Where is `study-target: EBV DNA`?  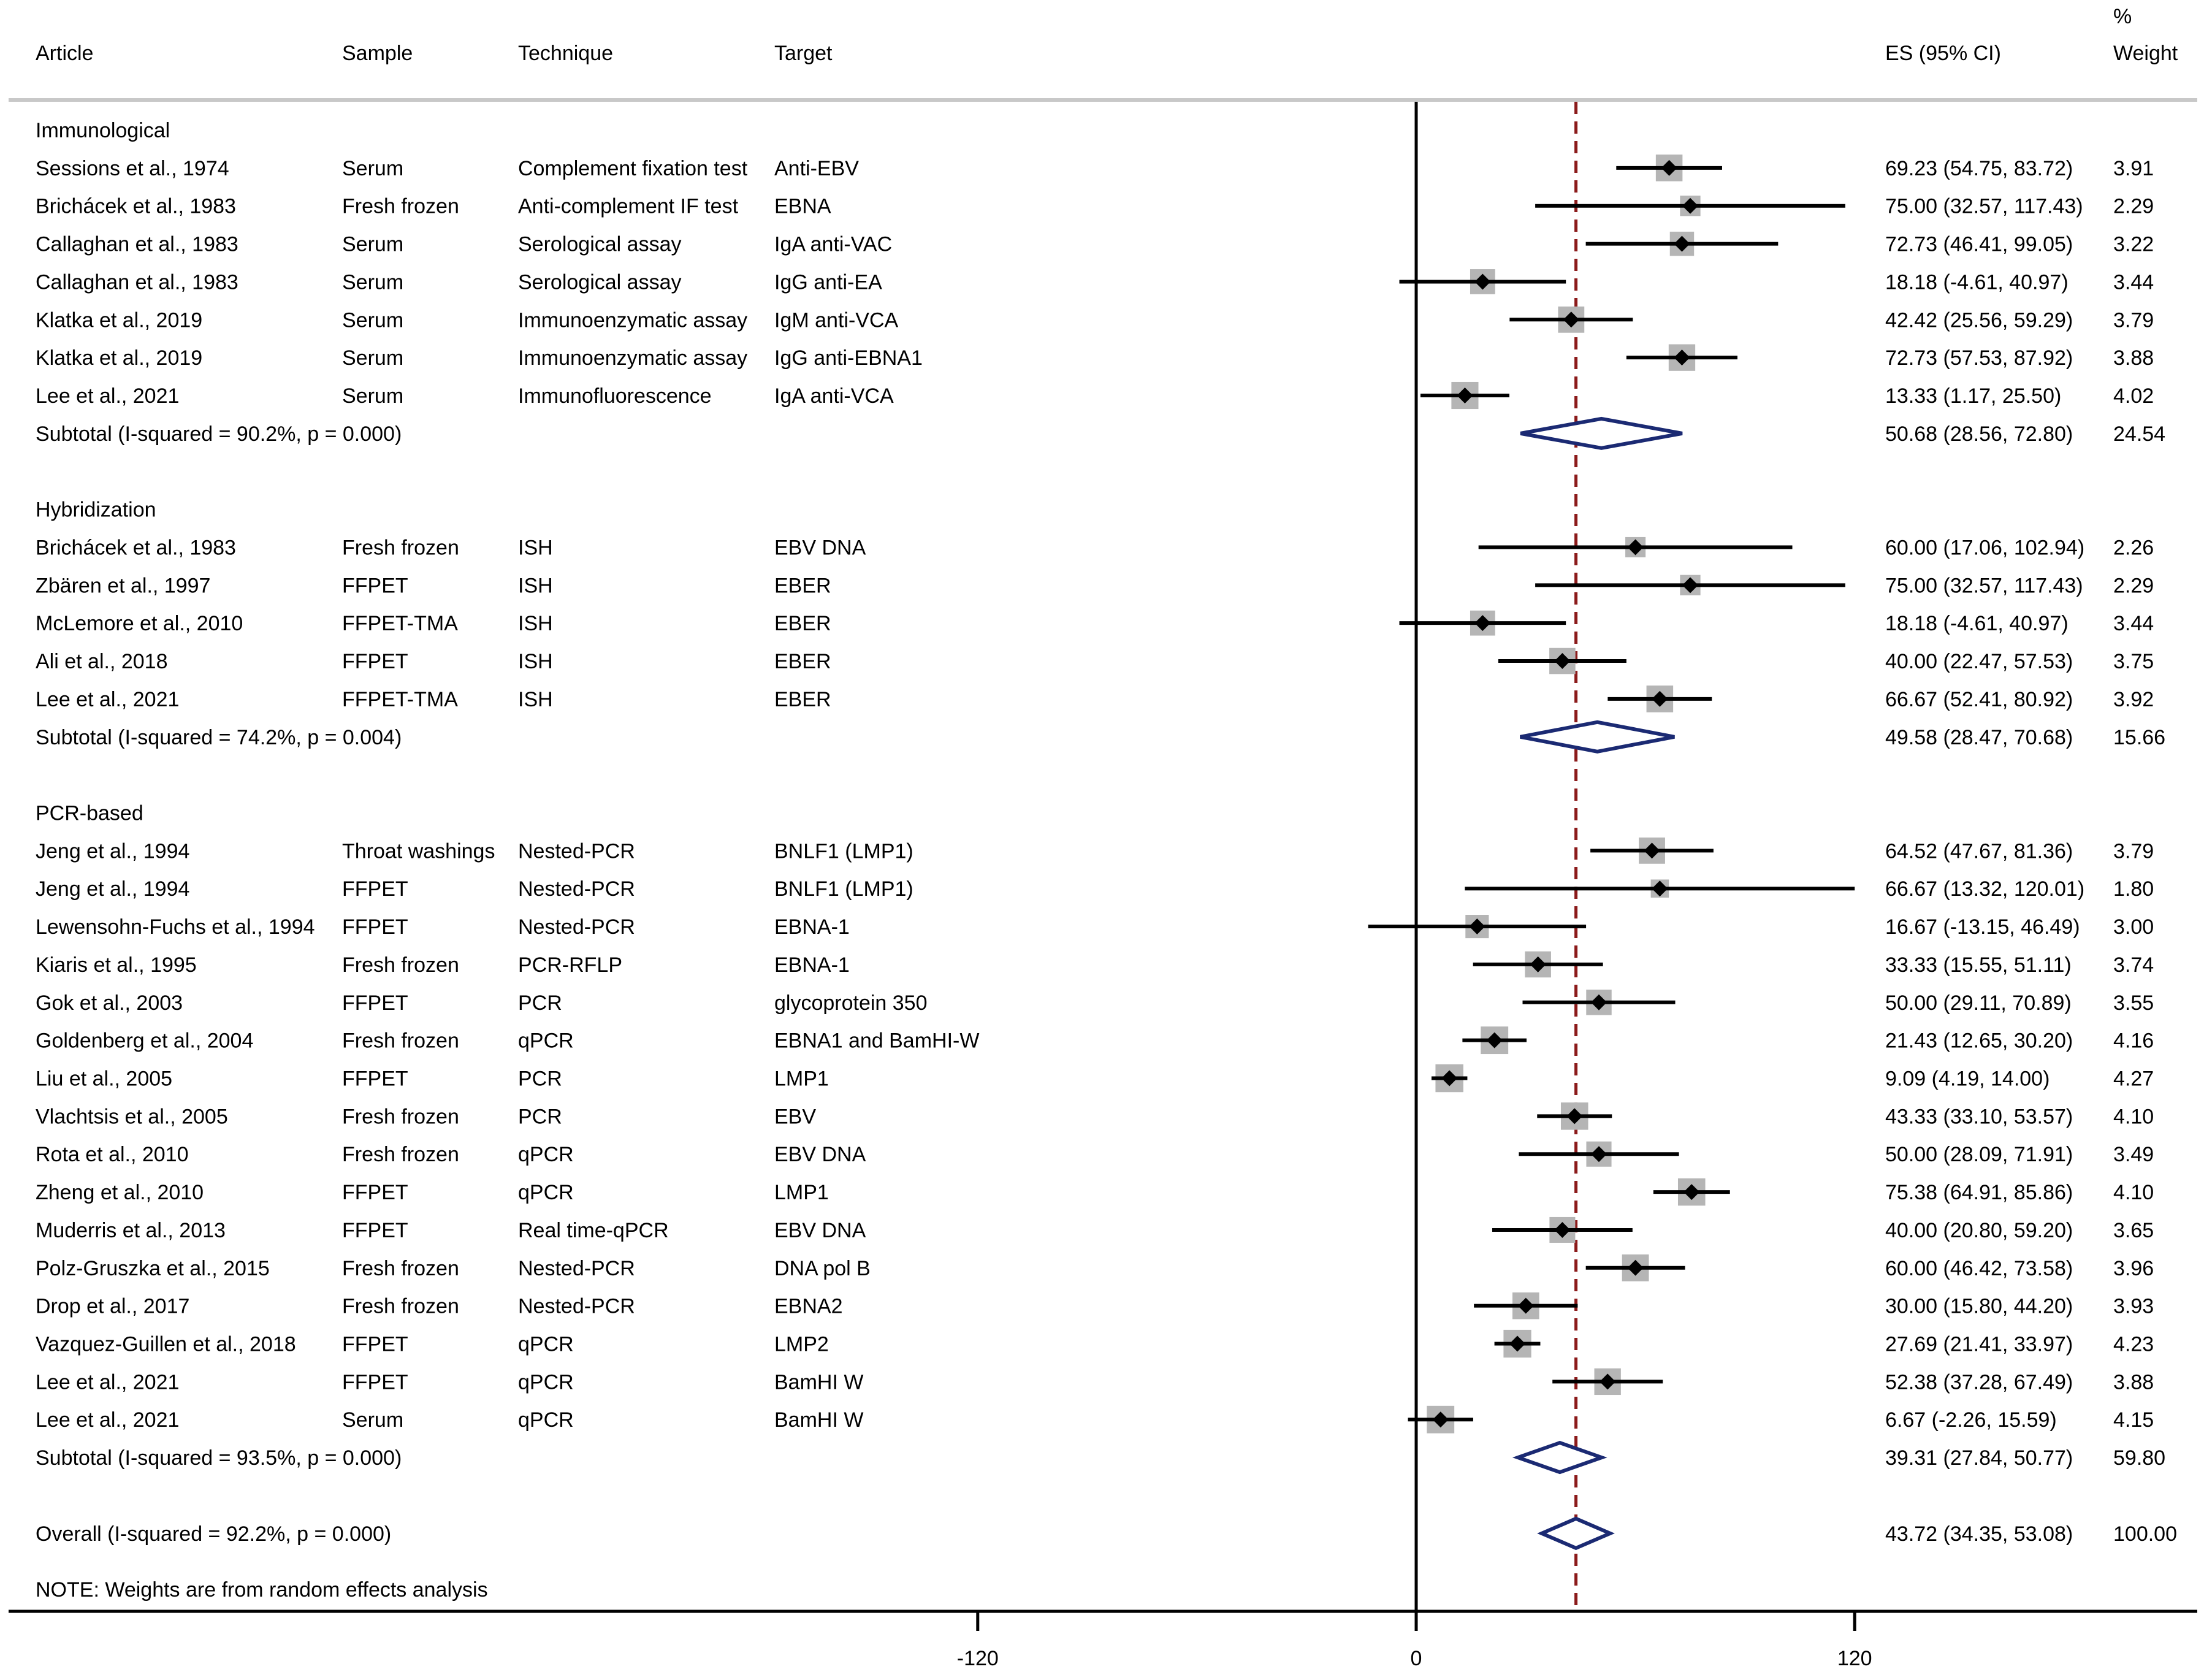 study-target: EBV DNA is located at coordinates (820, 1154).